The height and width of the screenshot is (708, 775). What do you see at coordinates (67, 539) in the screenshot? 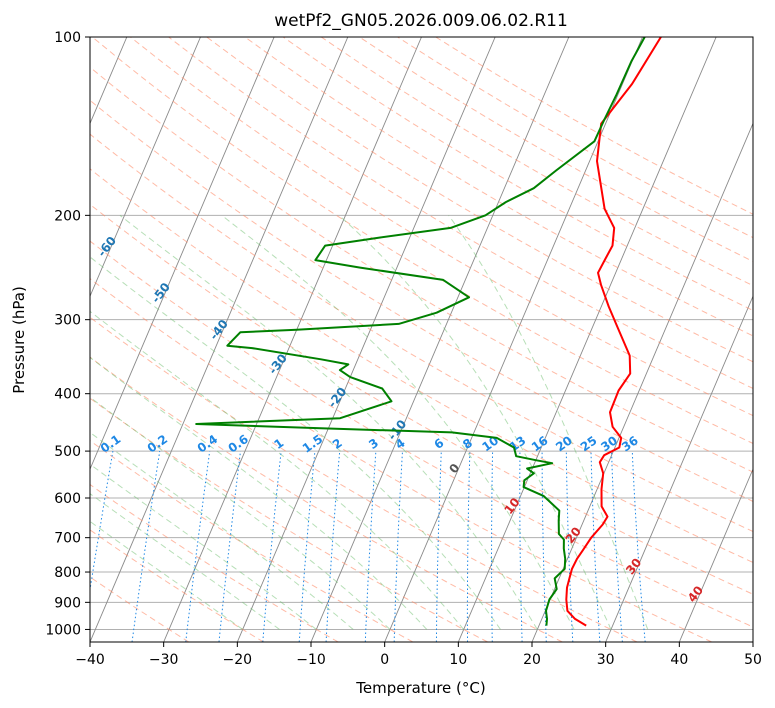
I see `y-tick-label: 700` at bounding box center [67, 539].